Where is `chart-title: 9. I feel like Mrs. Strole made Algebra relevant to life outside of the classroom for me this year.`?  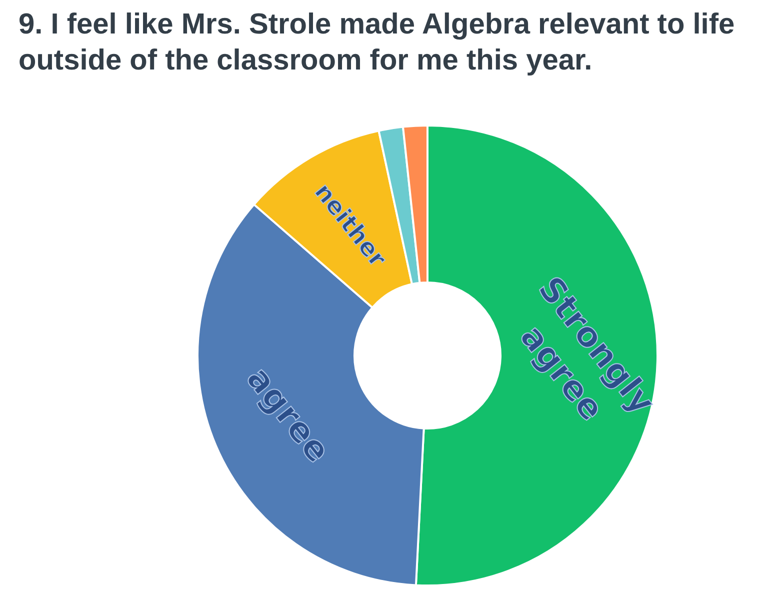 chart-title: 9. I feel like Mrs. Strole made Algebra relevant to life outside of the classroom for me this year. is located at coordinates (376, 42).